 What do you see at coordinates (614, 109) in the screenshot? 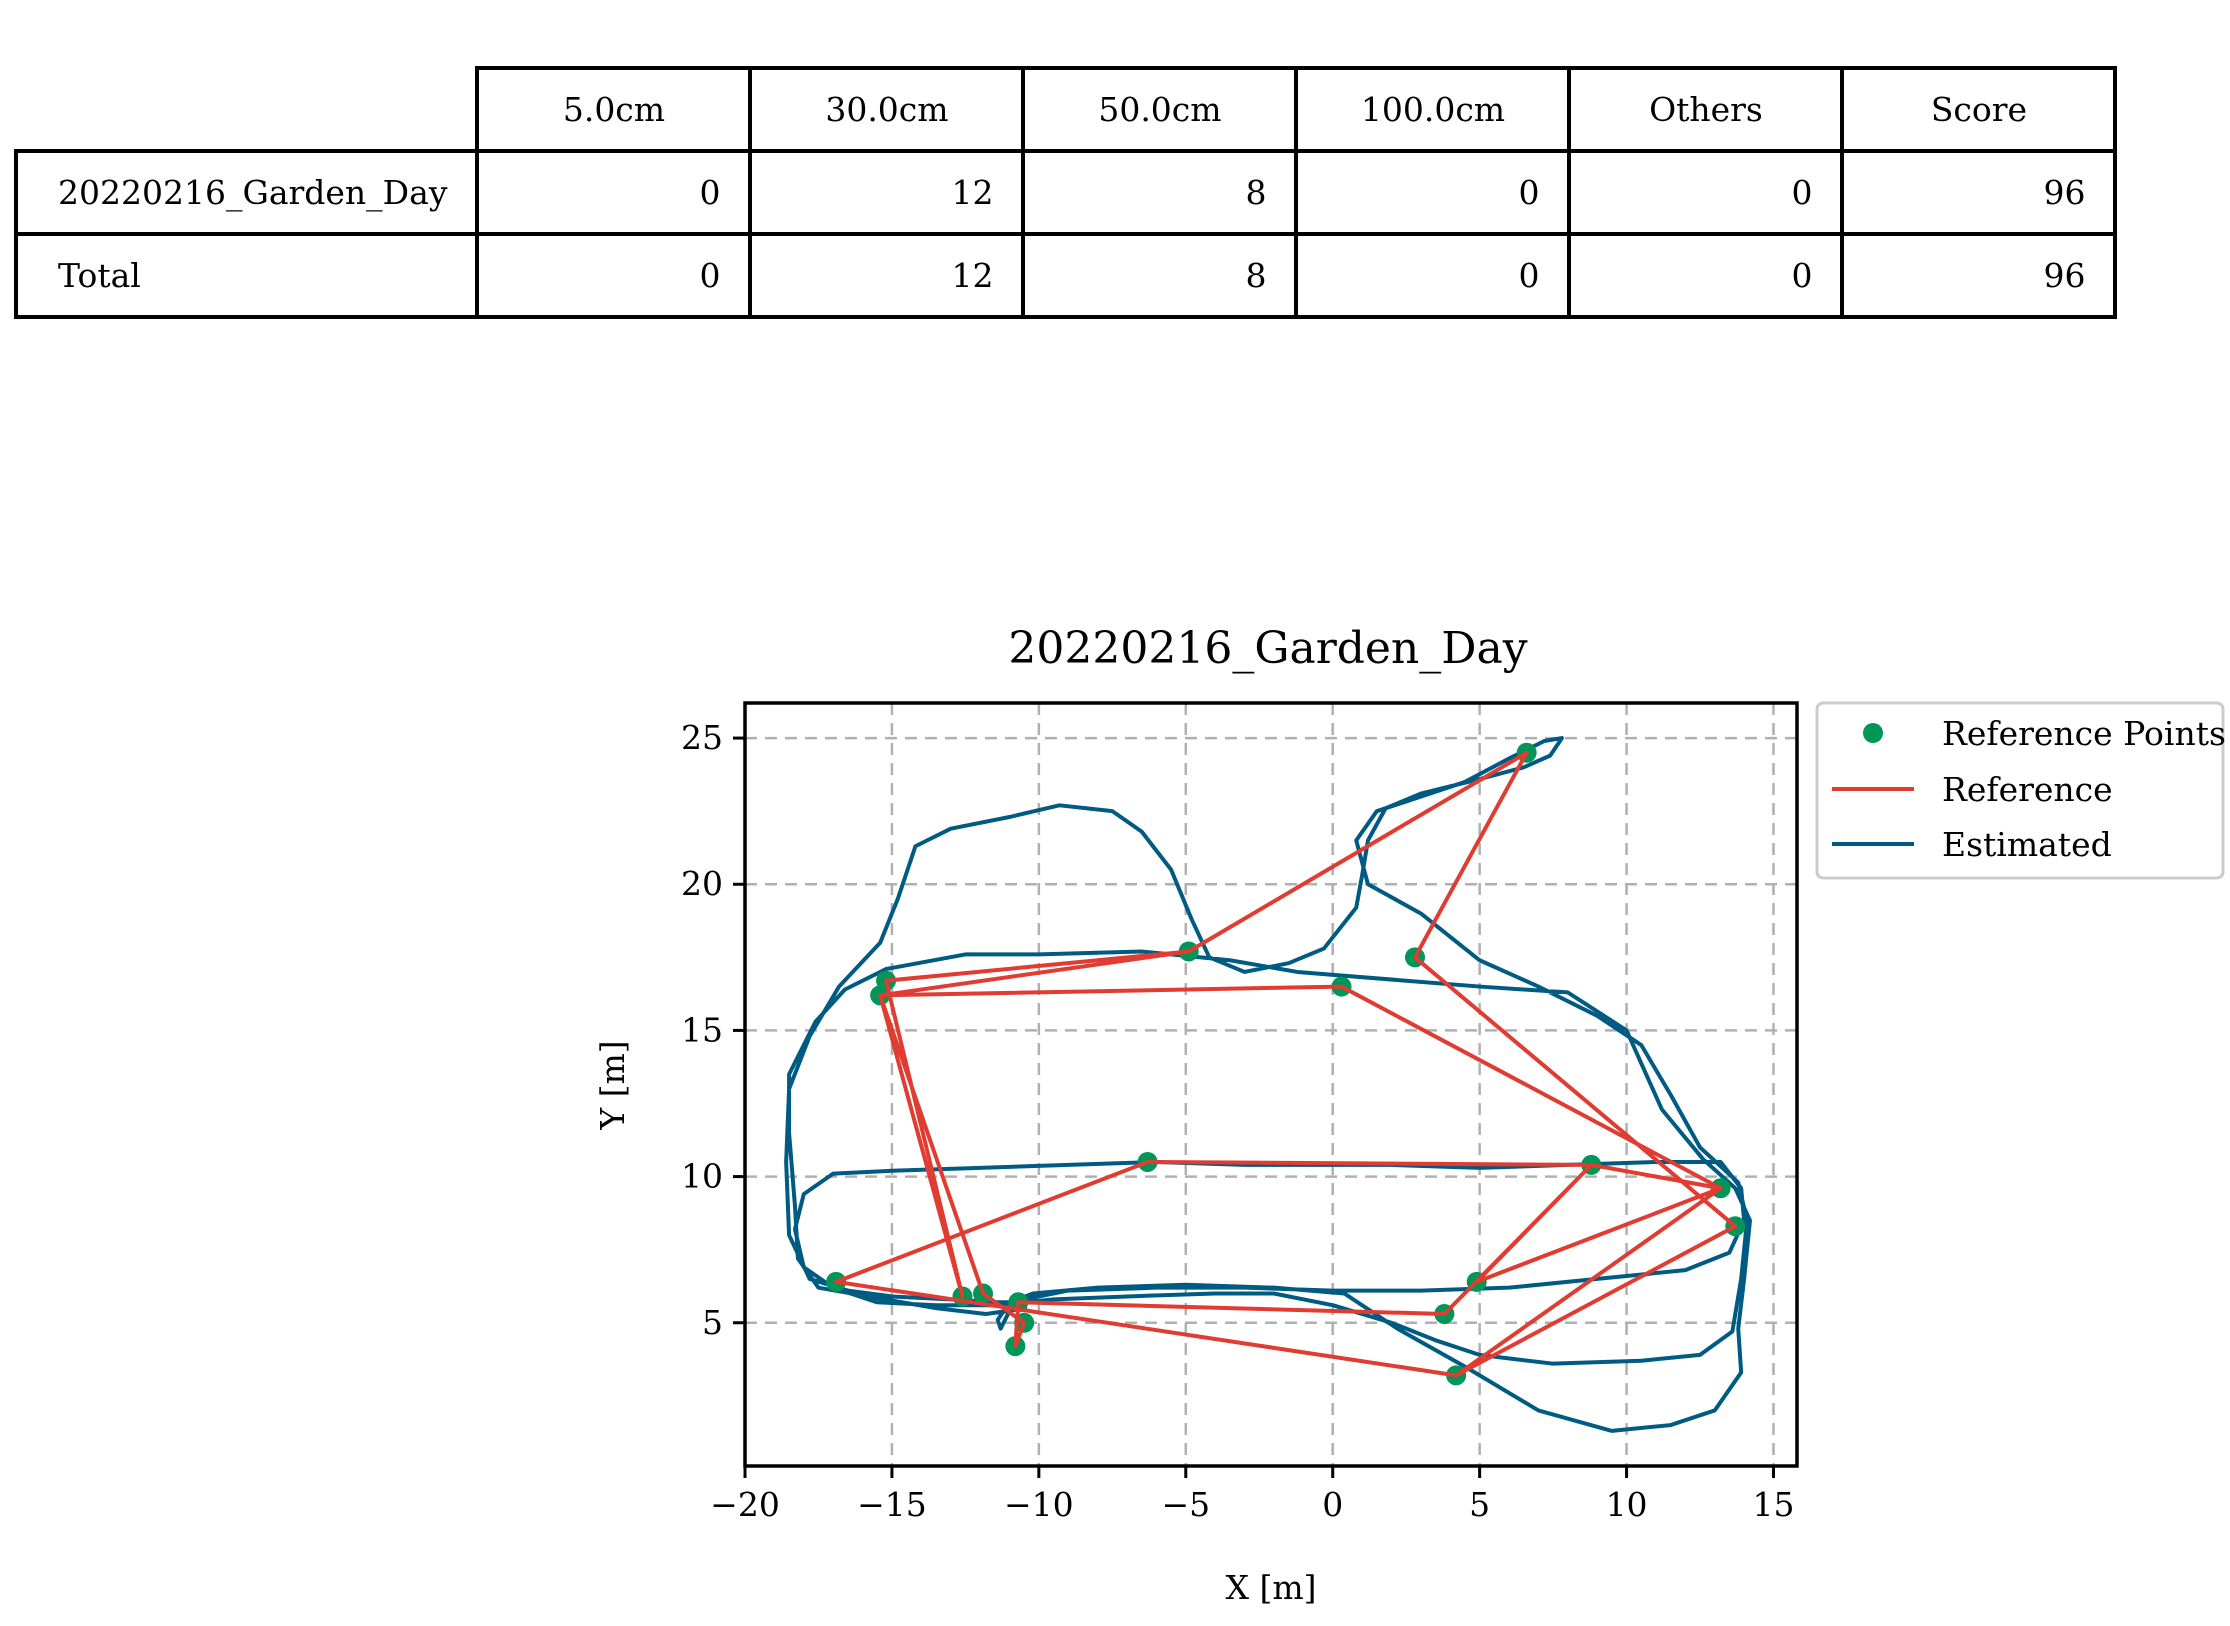
I see `column-header: 5.0cm` at bounding box center [614, 109].